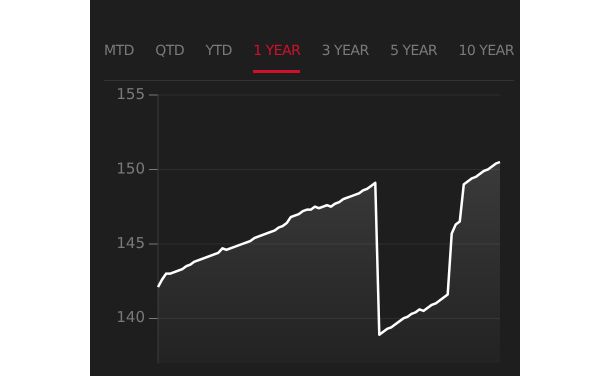 Image resolution: width=600 pixels, height=376 pixels. Describe the element at coordinates (119, 51) in the screenshot. I see `text: MTD` at that location.